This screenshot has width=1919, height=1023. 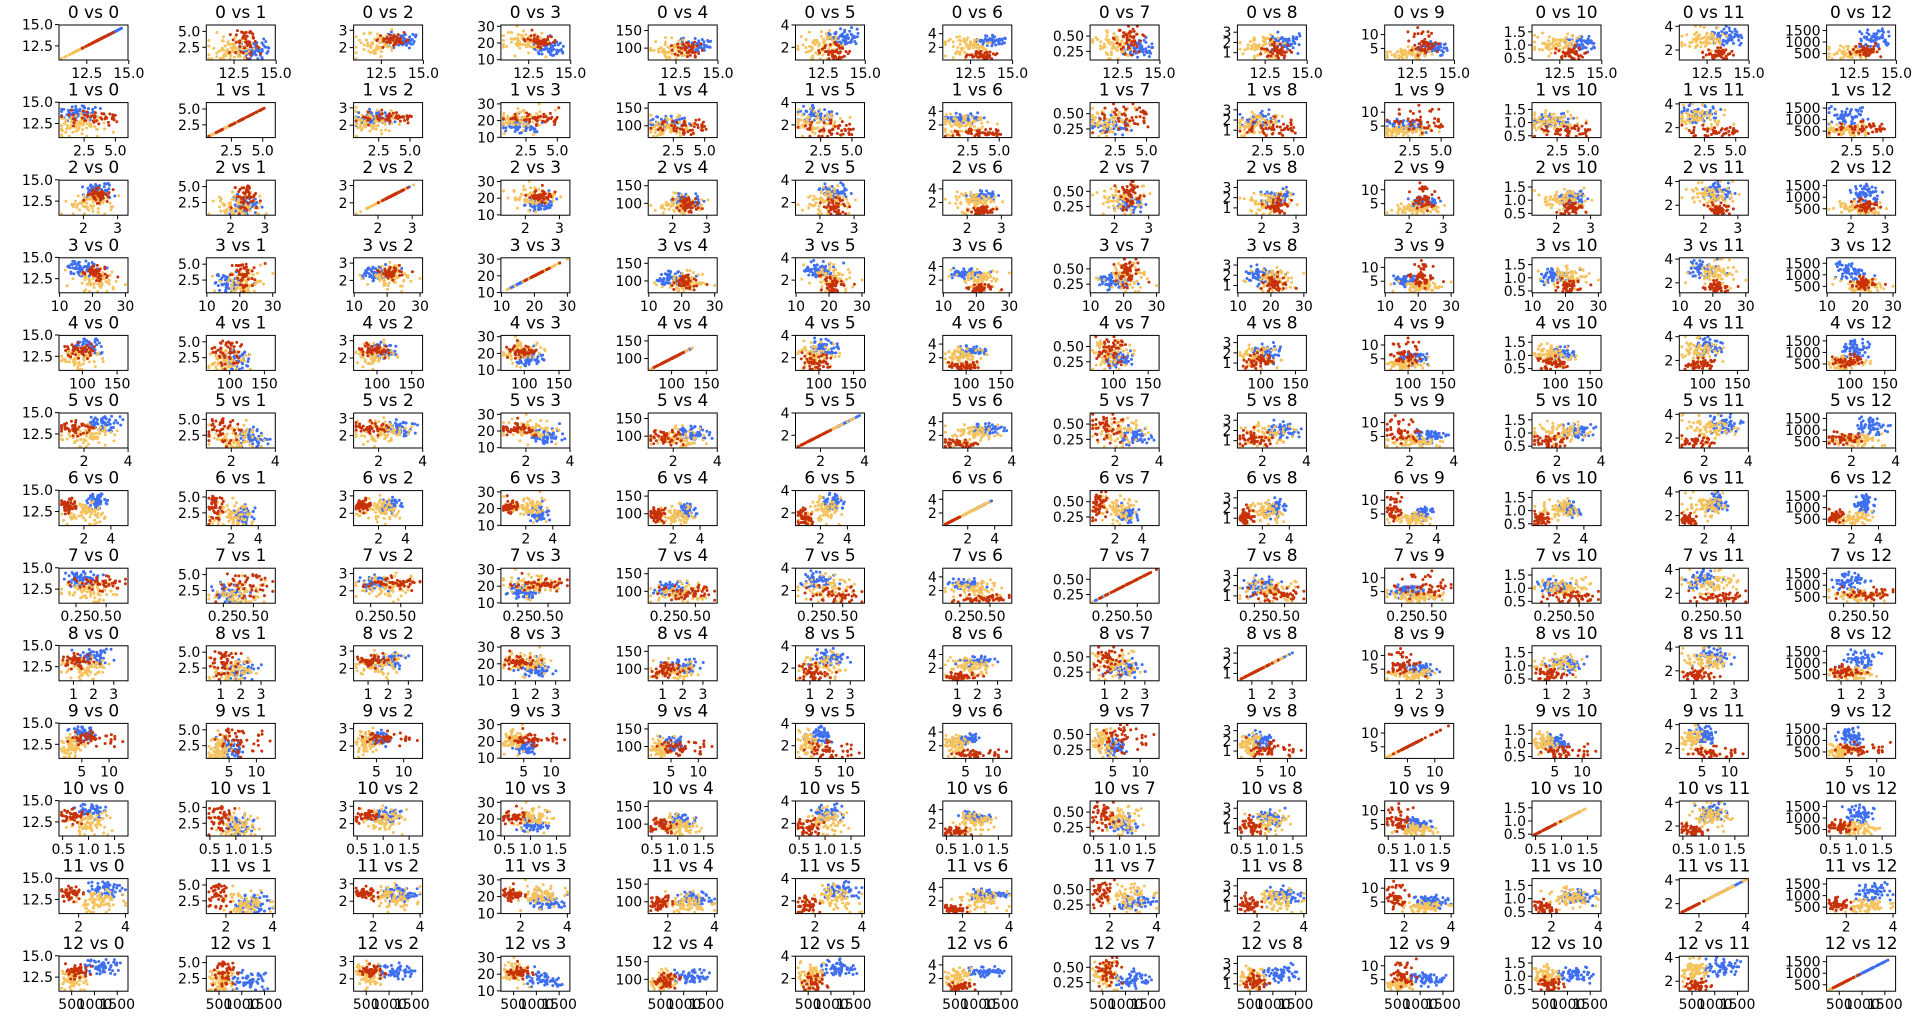 What do you see at coordinates (83, 42) in the screenshot?
I see `panel-0-vs-0: 0 vs 012.515.012.5 15.0` at bounding box center [83, 42].